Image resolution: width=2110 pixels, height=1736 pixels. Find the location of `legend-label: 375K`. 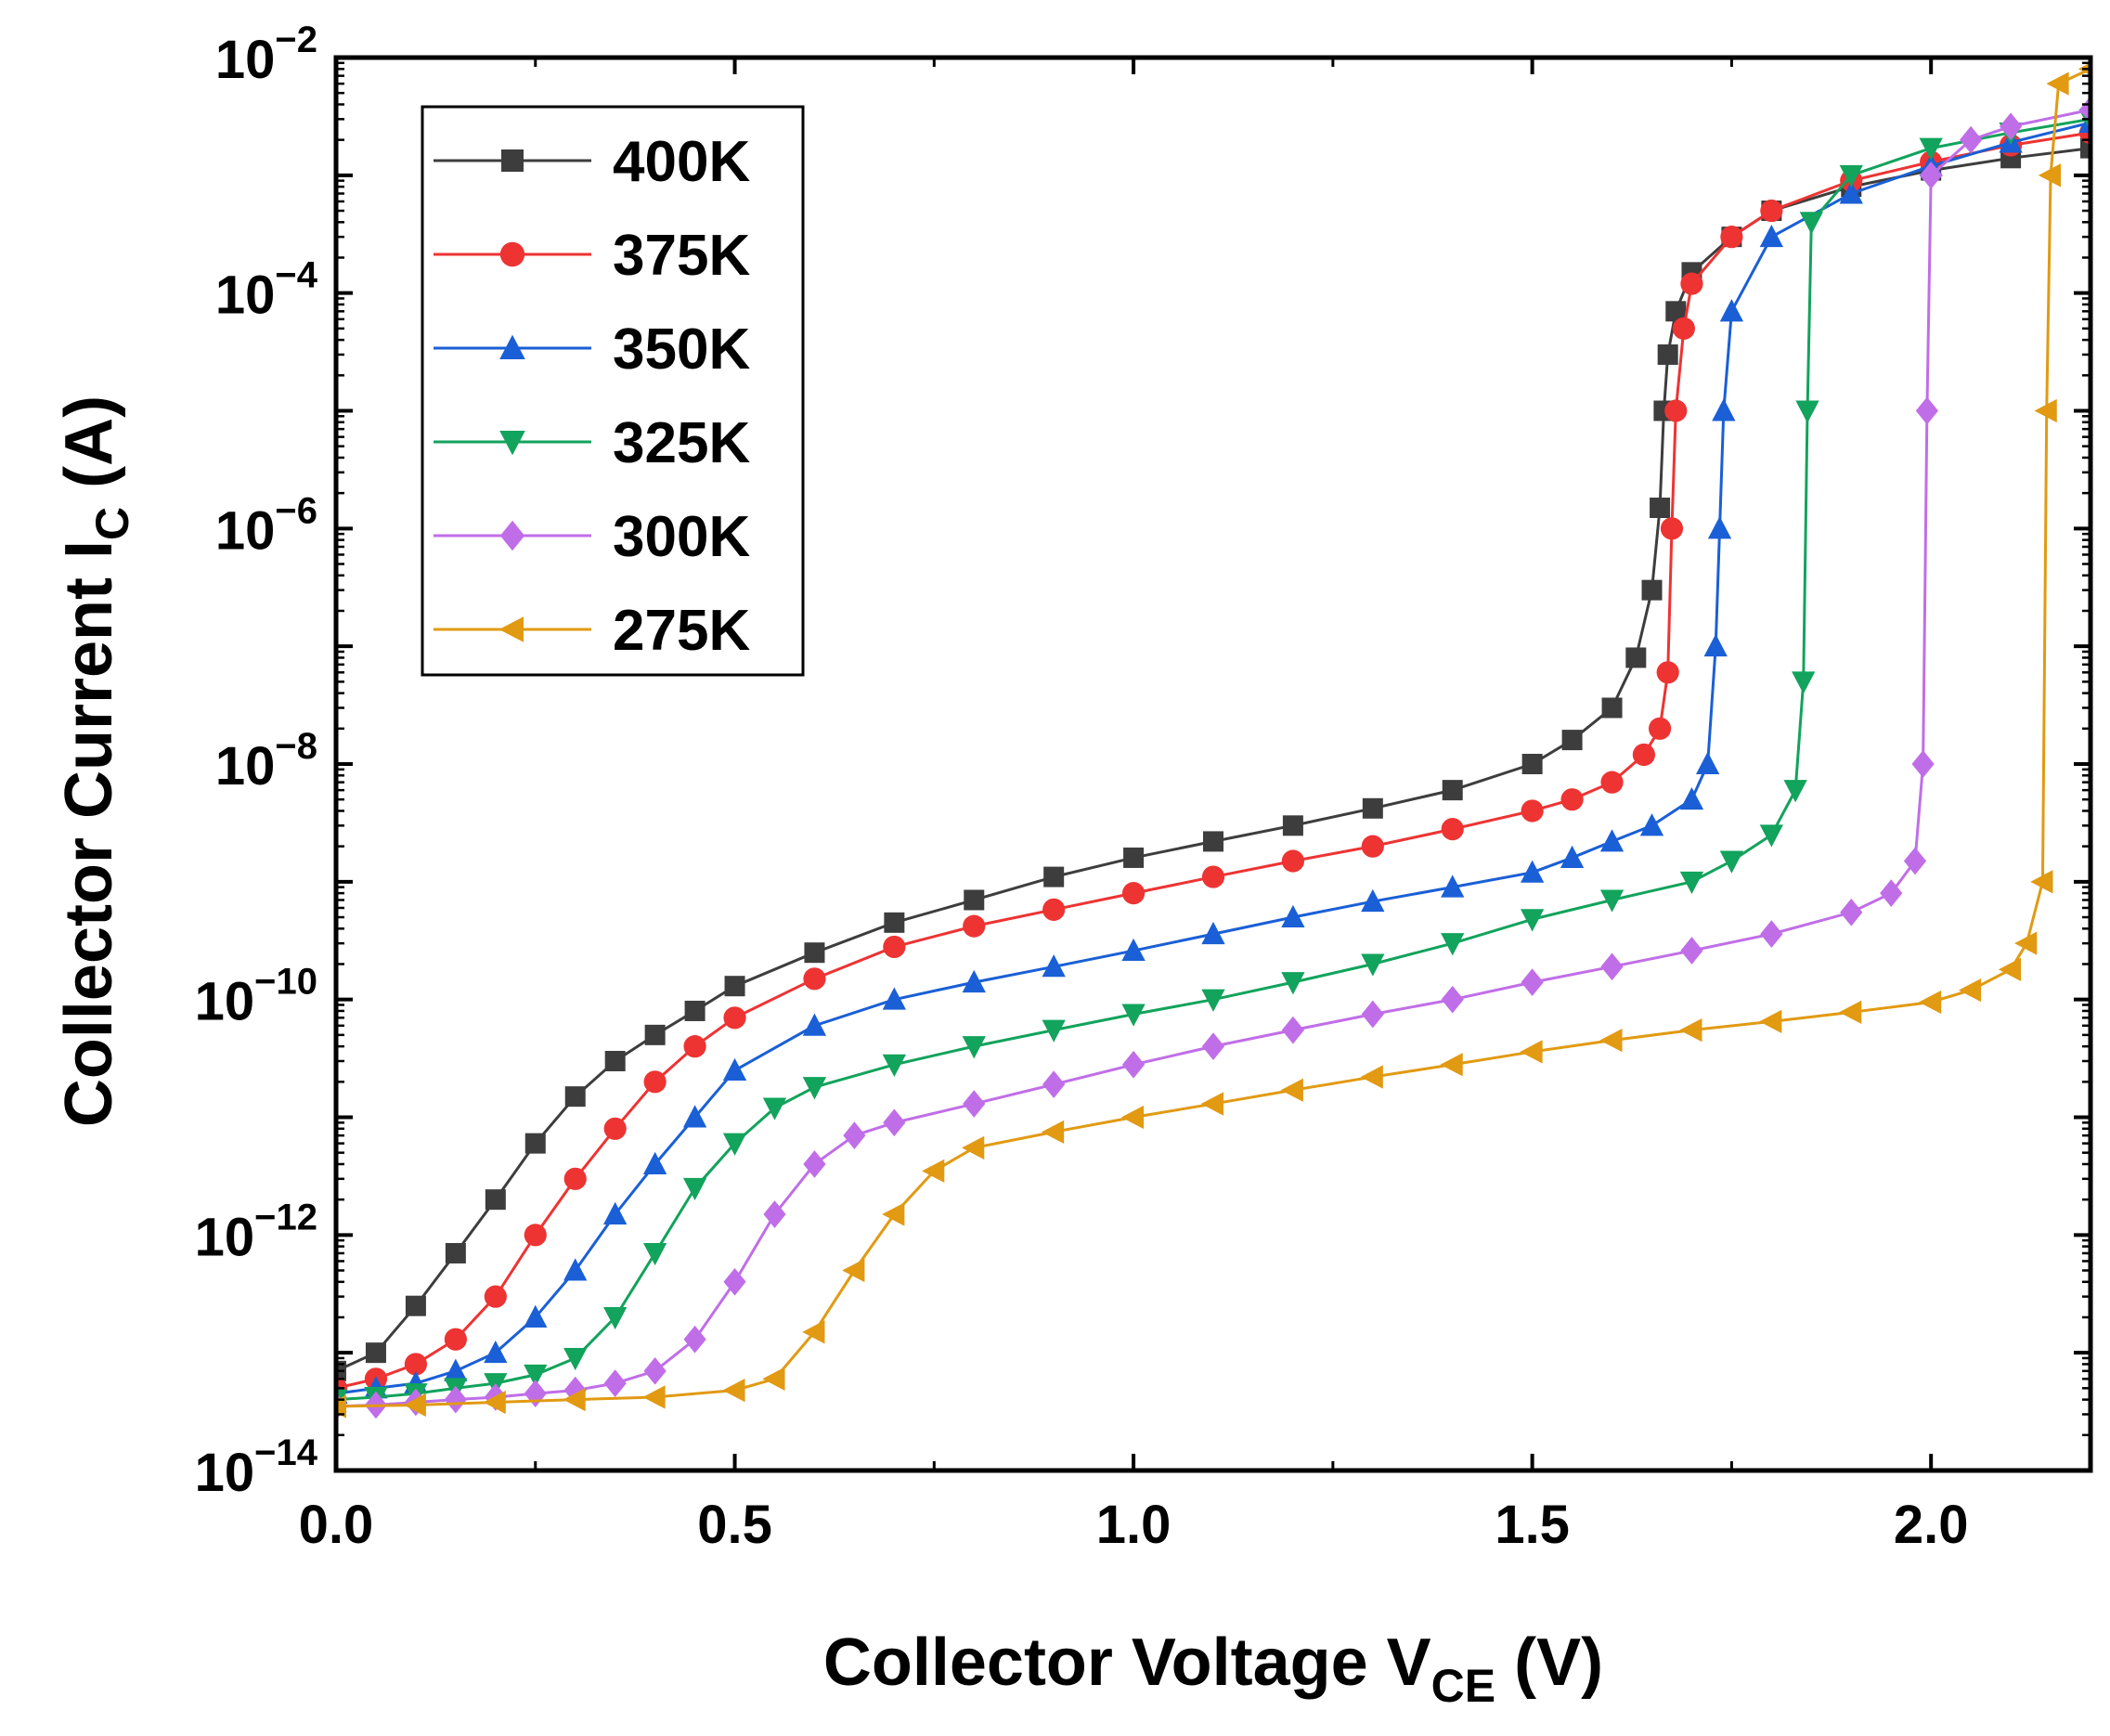

legend-label: 375K is located at coordinates (681, 256).